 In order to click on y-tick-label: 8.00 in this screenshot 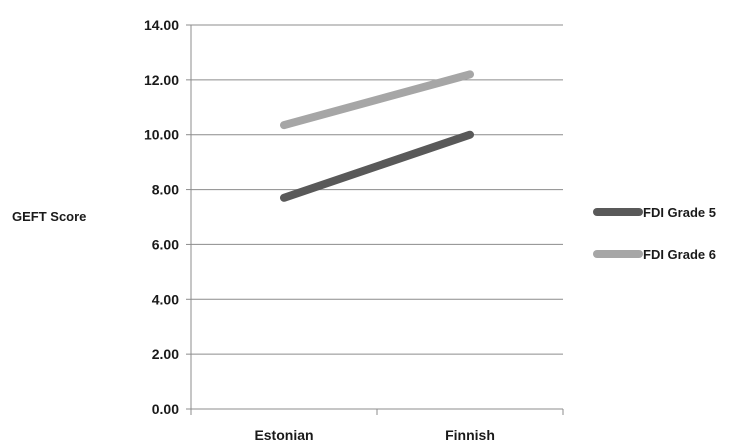, I will do `click(165, 190)`.